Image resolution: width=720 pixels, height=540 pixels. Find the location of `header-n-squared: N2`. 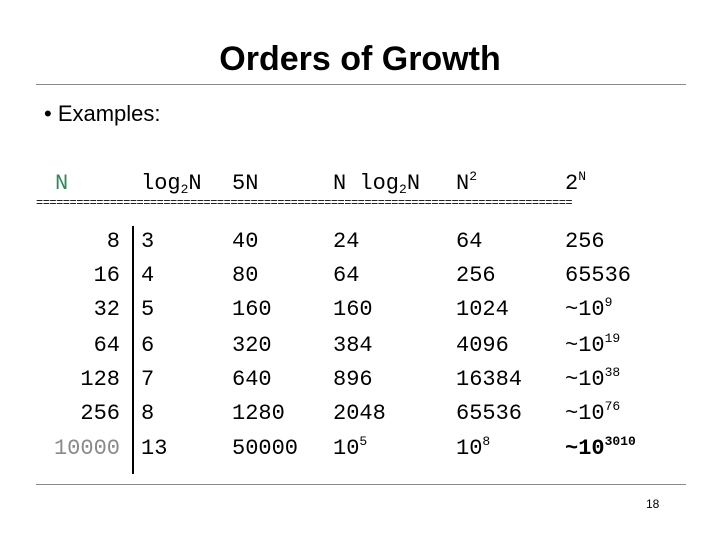

header-n-squared: N2 is located at coordinates (467, 182).